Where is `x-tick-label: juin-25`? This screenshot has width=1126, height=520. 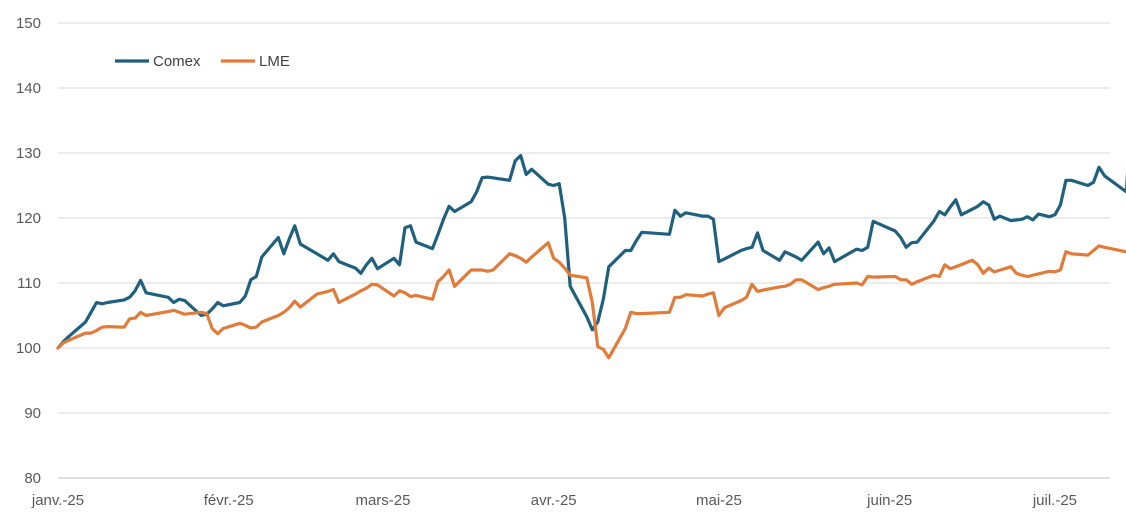 x-tick-label: juin-25 is located at coordinates (889, 500).